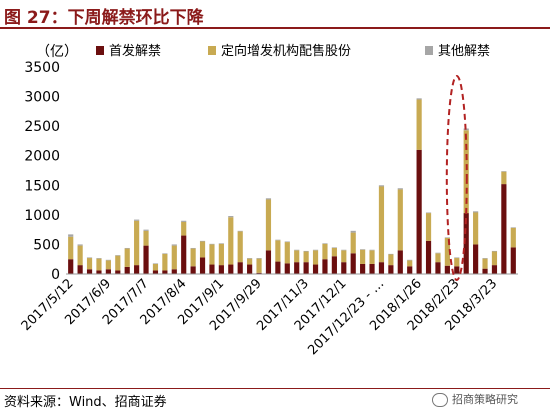 The height and width of the screenshot is (415, 550). I want to click on watermark: 招商策略研究, so click(475, 399).